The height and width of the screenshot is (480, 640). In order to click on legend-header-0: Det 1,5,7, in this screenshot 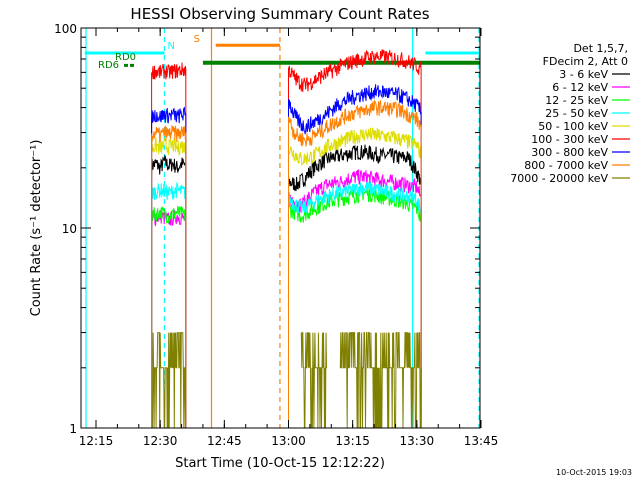, I will do `click(600, 48)`.